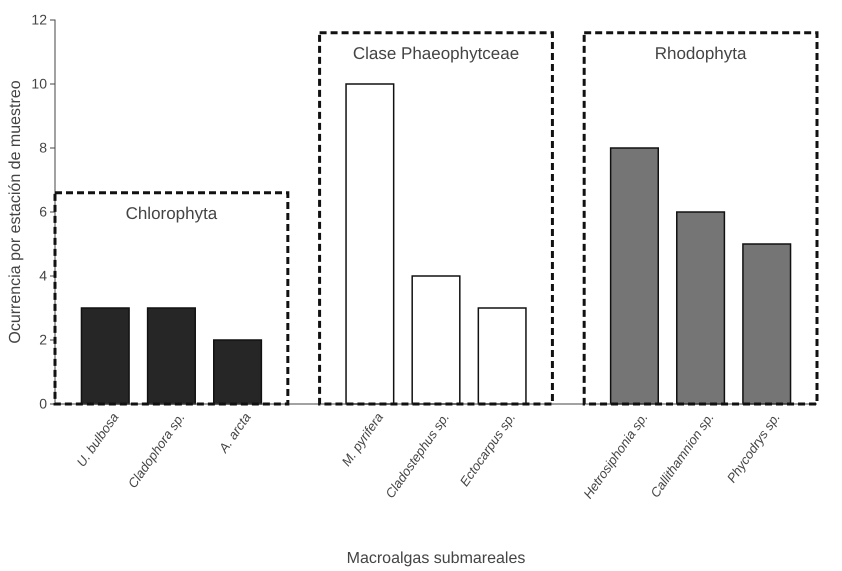 Image resolution: width=842 pixels, height=571 pixels. What do you see at coordinates (43, 275) in the screenshot?
I see `y-tick-label: 4` at bounding box center [43, 275].